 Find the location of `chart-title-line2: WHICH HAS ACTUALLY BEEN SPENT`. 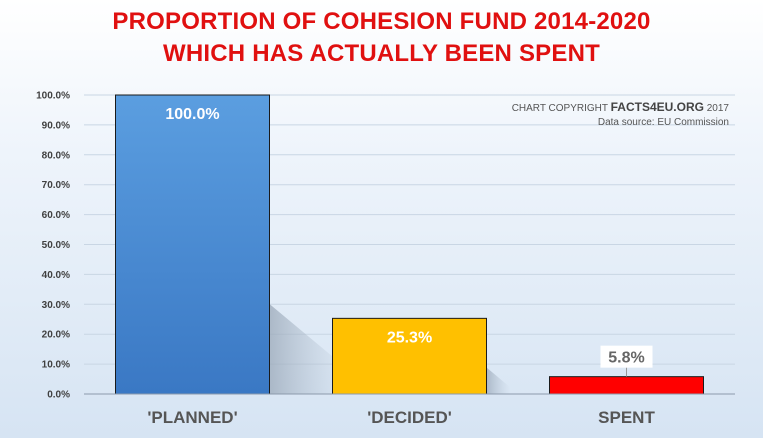

chart-title-line2: WHICH HAS ACTUALLY BEEN SPENT is located at coordinates (381, 53).